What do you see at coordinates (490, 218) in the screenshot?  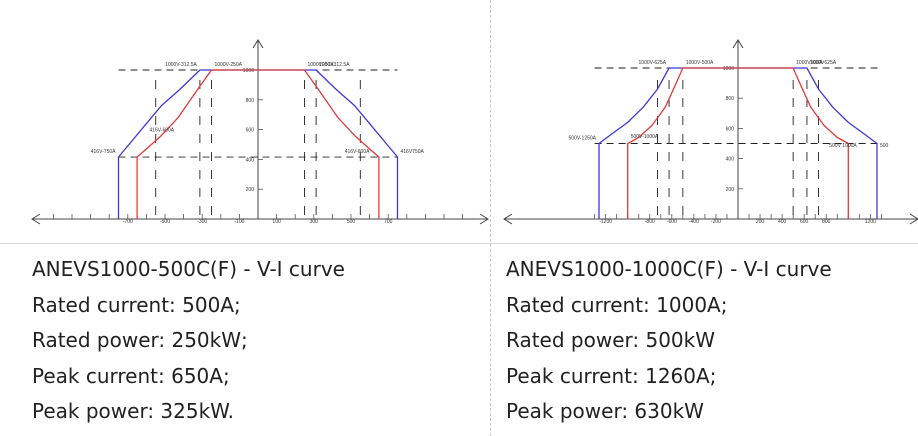 I see `panel-divider-vertical` at bounding box center [490, 218].